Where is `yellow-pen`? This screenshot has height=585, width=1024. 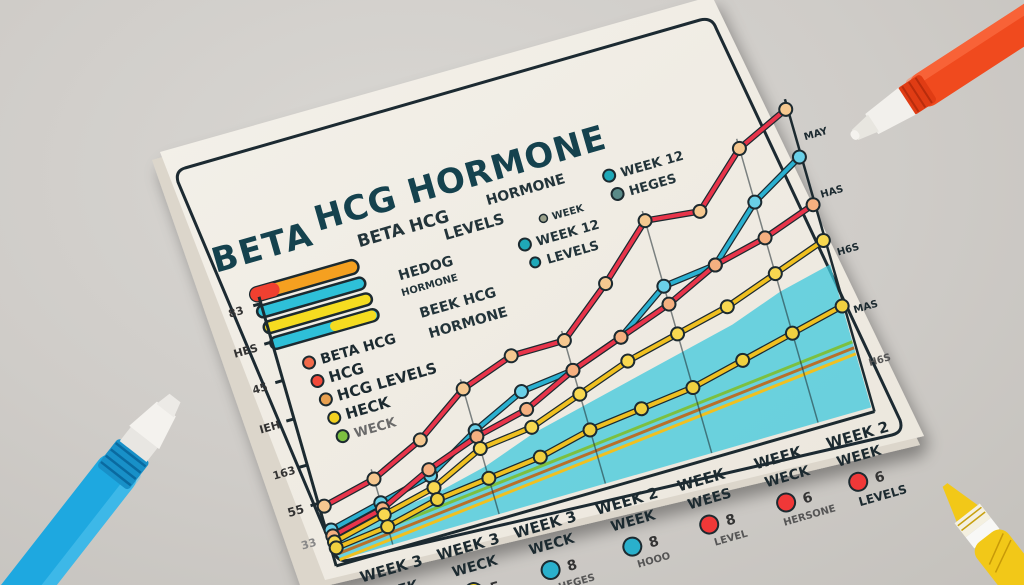
yellow-pen is located at coordinates (983, 534).